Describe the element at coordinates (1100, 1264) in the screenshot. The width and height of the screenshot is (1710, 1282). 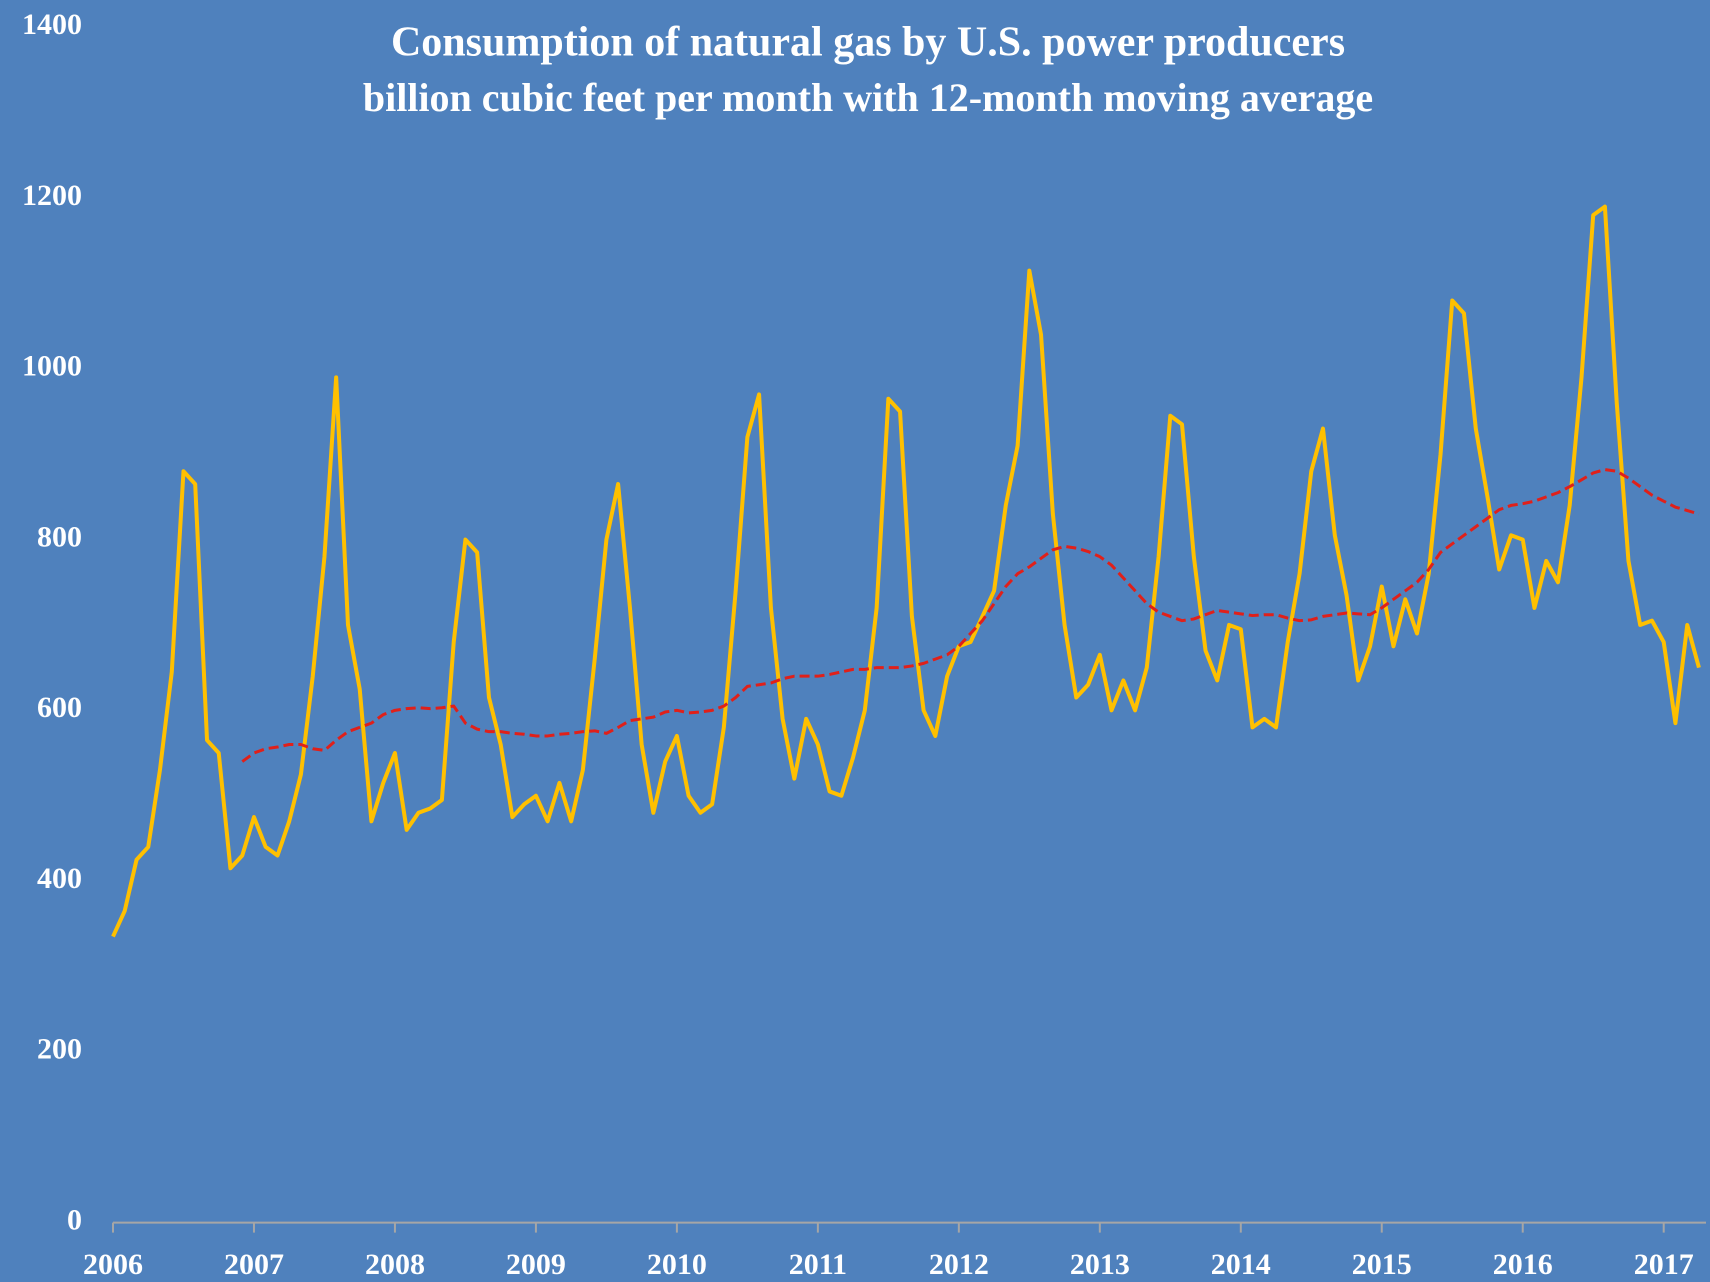
I see `x-tick-label: 2013` at that location.